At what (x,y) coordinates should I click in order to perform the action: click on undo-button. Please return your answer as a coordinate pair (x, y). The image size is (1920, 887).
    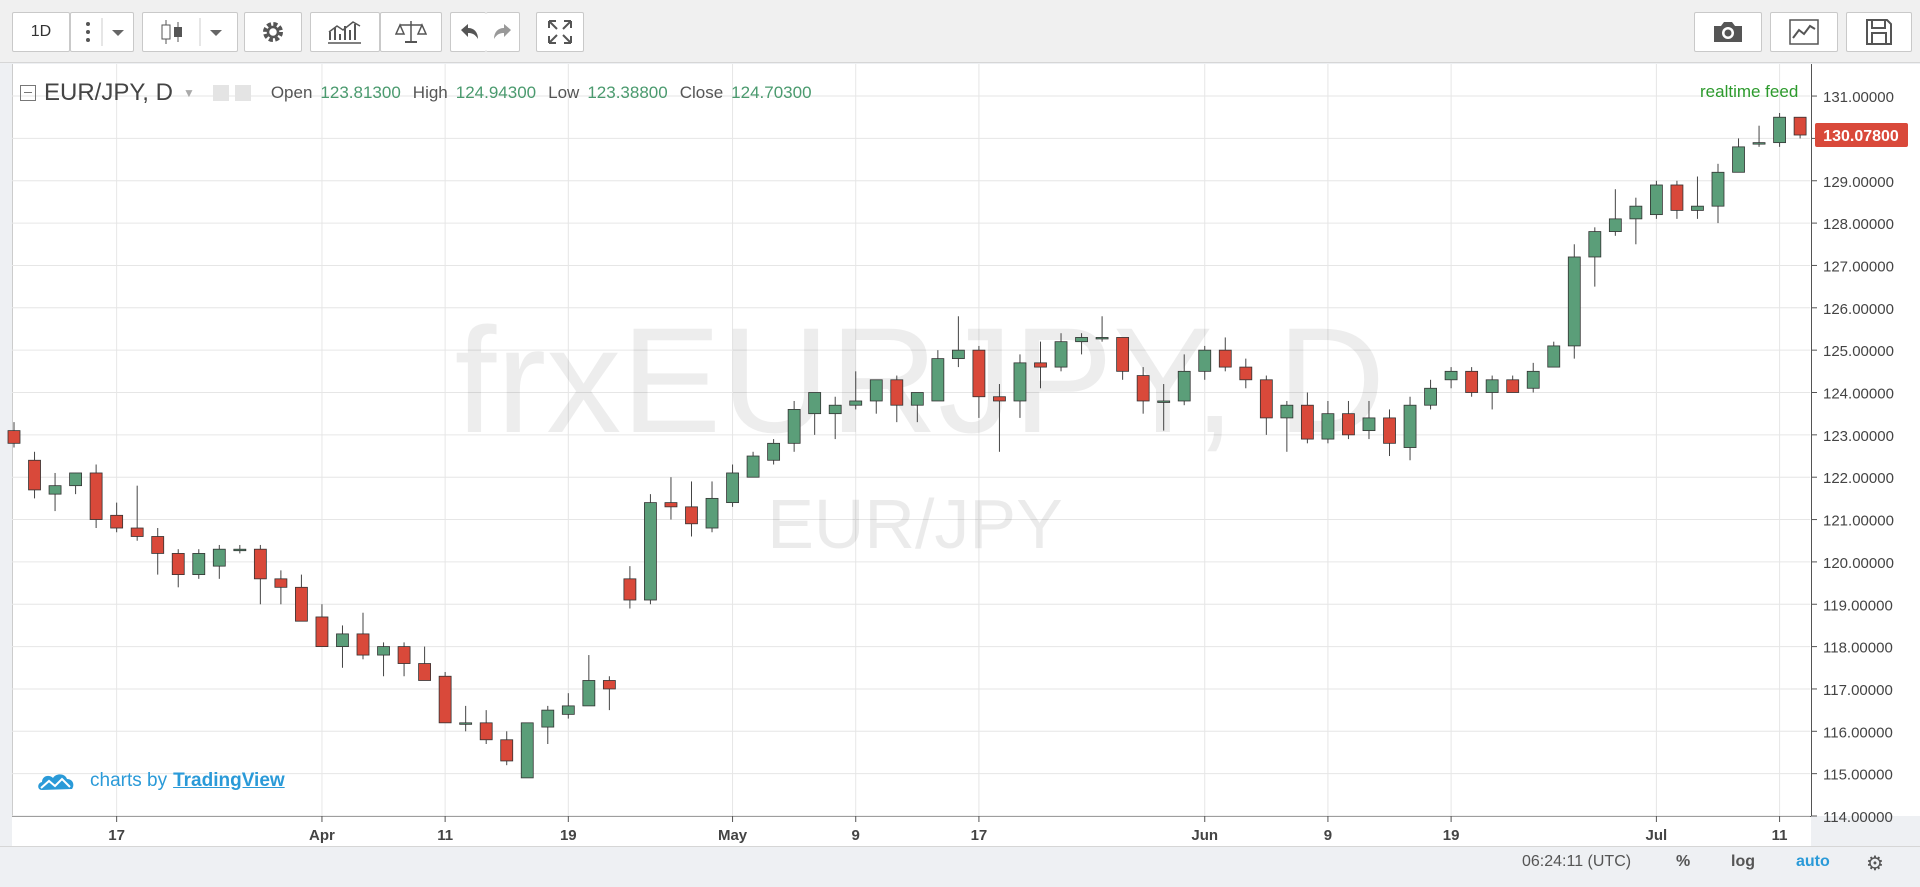
    Looking at the image, I should click on (468, 32).